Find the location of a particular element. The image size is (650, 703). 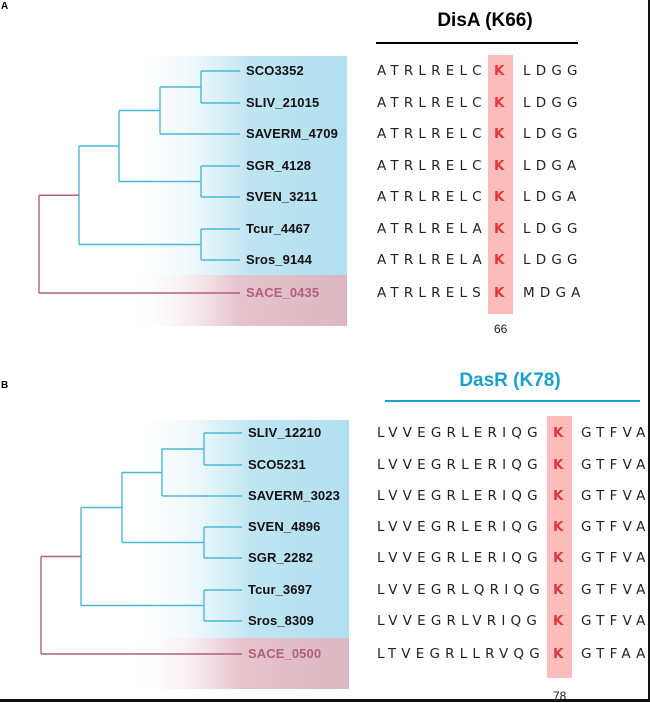

leaf-label: SGR_2282 is located at coordinates (281, 557).